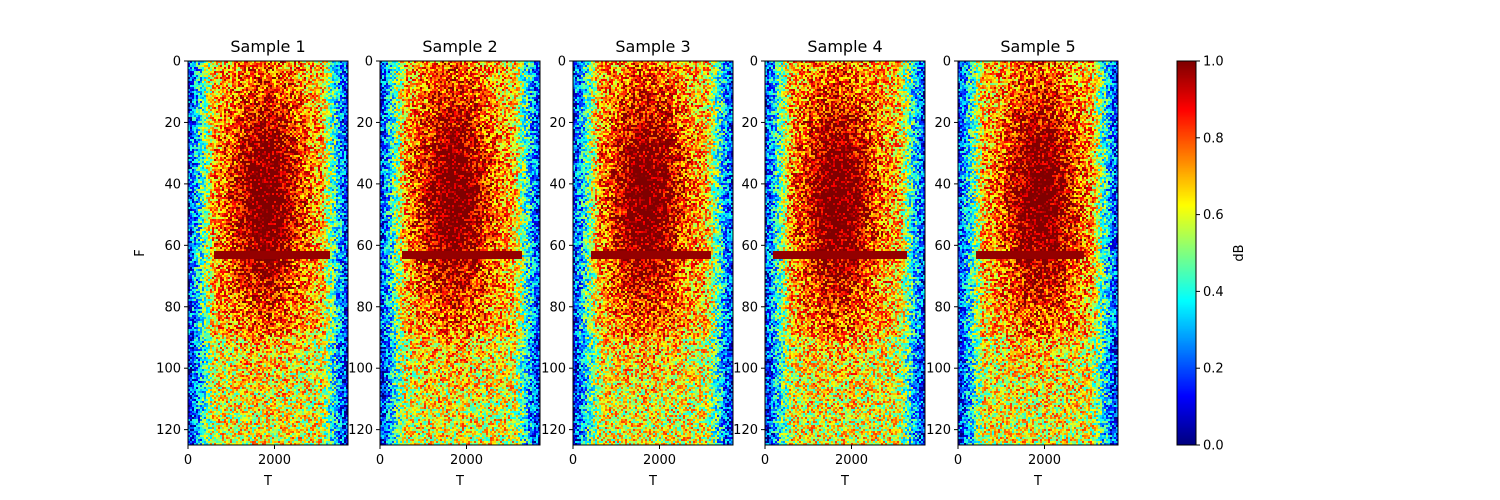  I want to click on colorbar: 0.0 0.2 0.4 0.6 0.8 1.0 dB, so click(1211, 254).